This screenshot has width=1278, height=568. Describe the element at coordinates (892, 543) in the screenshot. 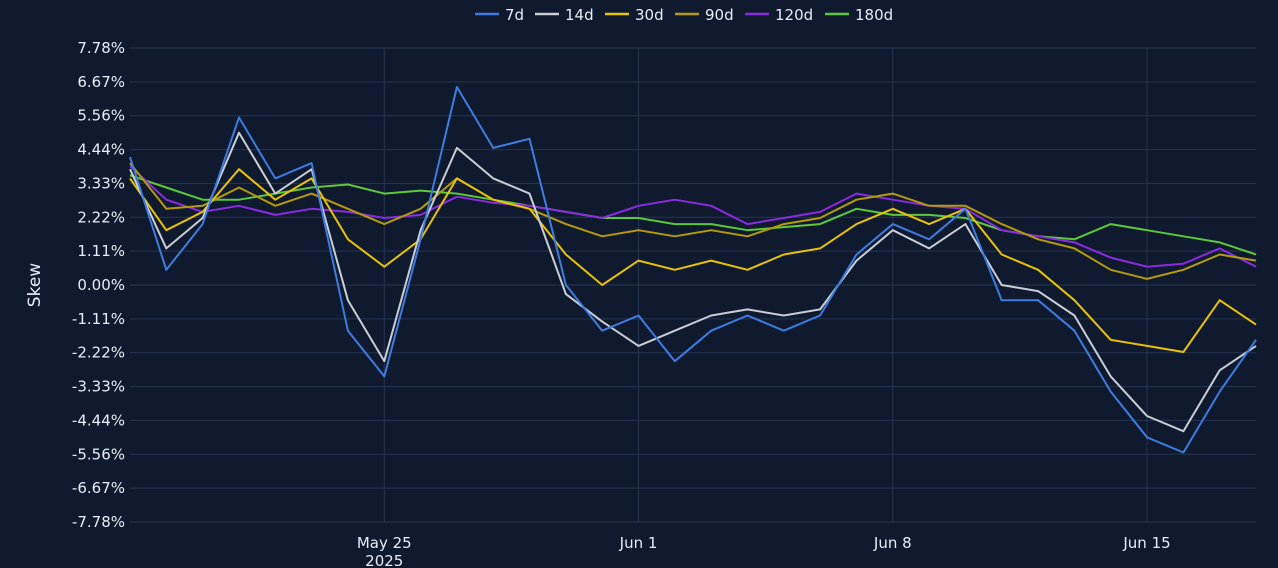

I see `x-tick-label: Jun 8` at that location.